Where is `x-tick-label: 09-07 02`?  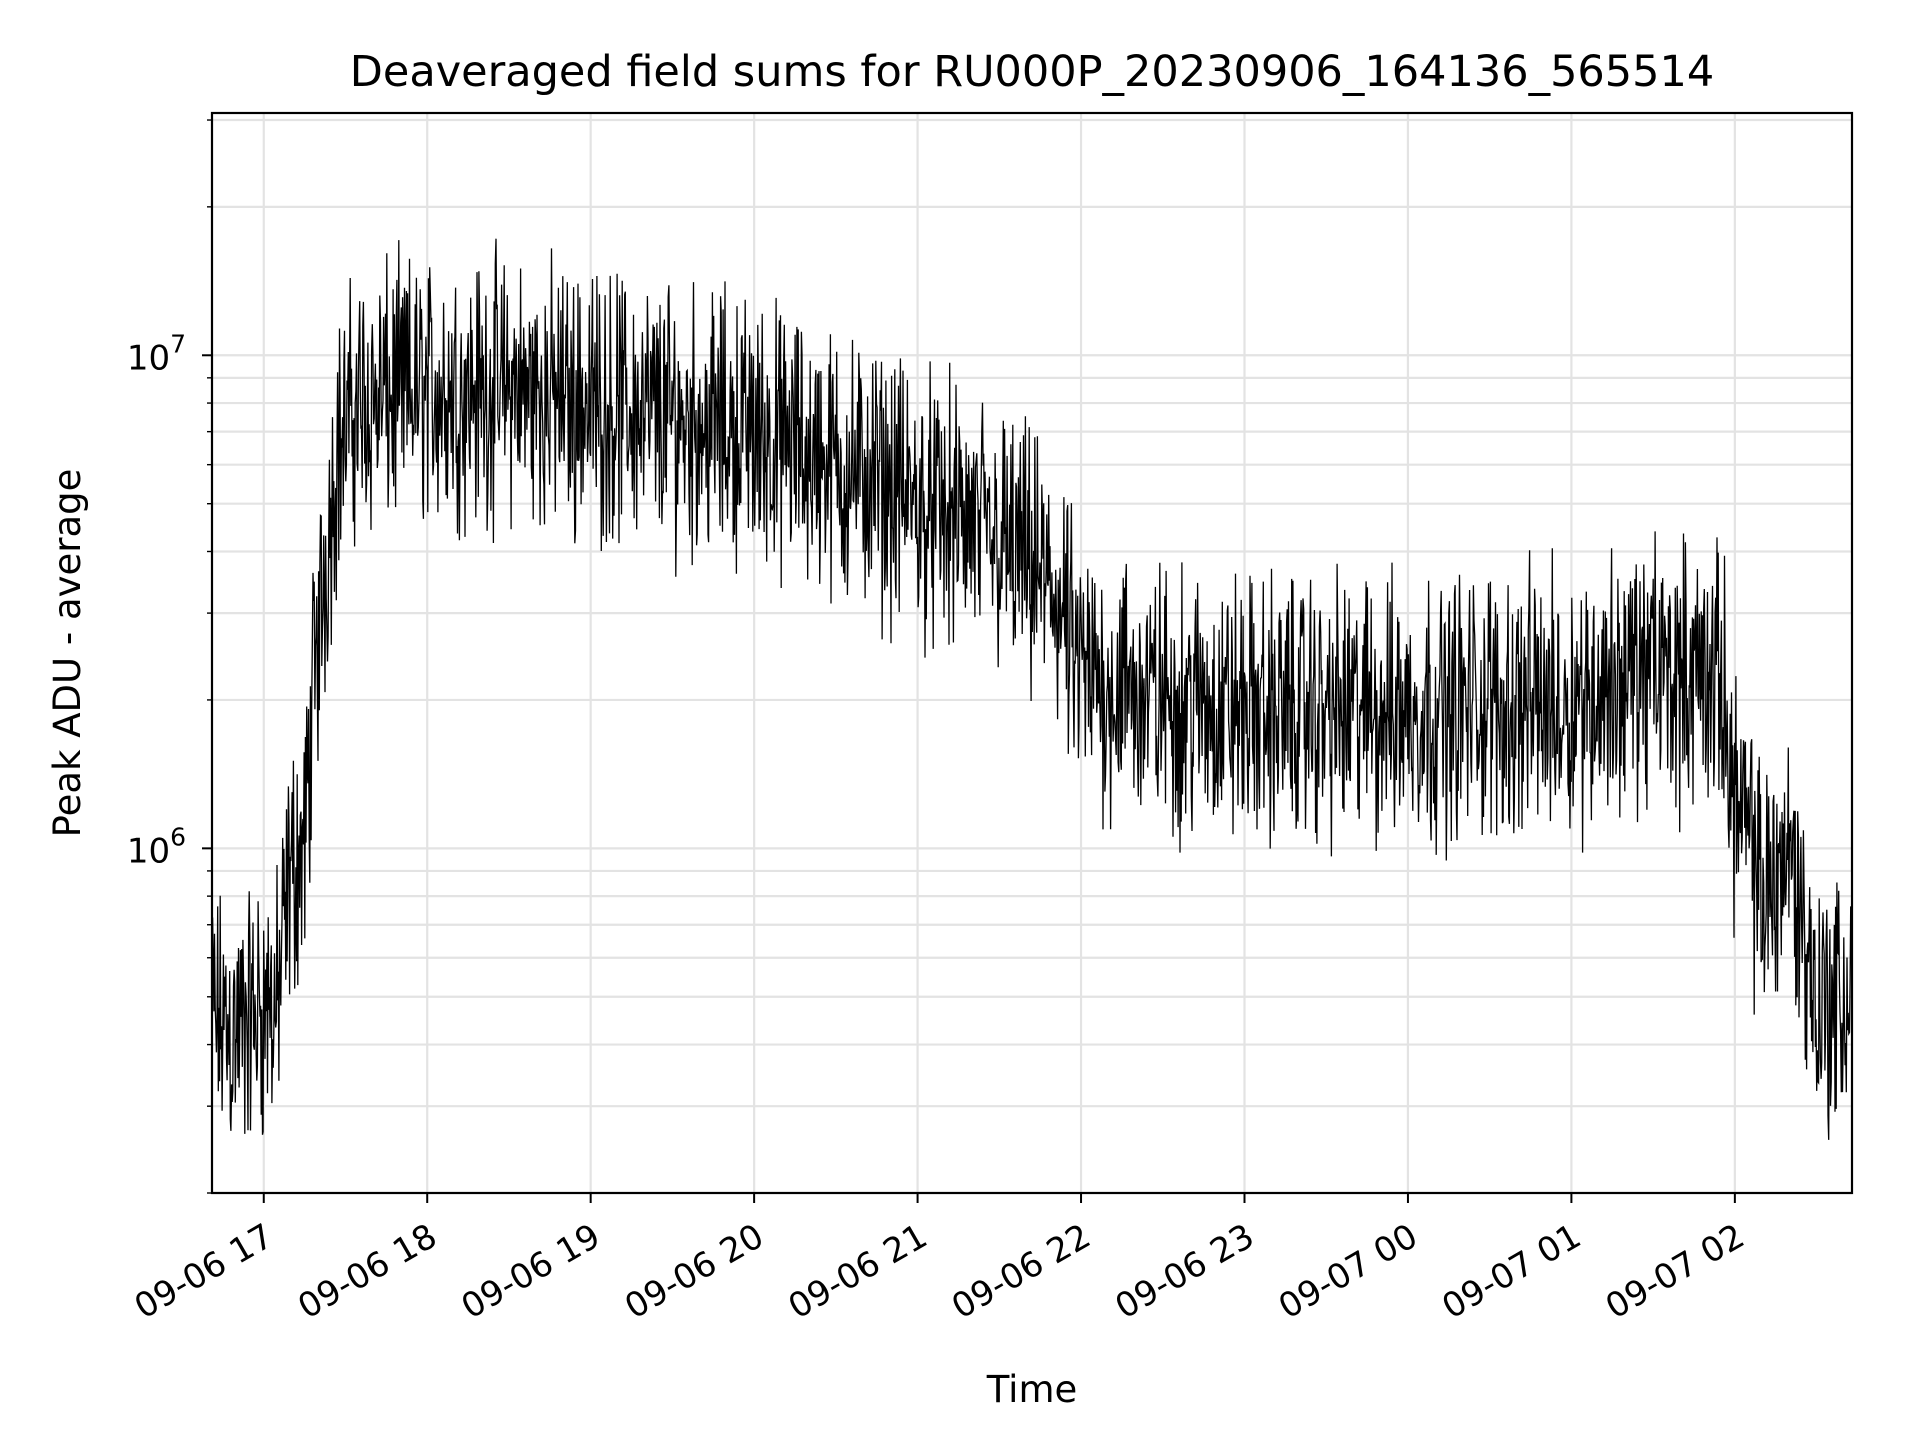 x-tick-label: 09-07 02 is located at coordinates (1675, 1271).